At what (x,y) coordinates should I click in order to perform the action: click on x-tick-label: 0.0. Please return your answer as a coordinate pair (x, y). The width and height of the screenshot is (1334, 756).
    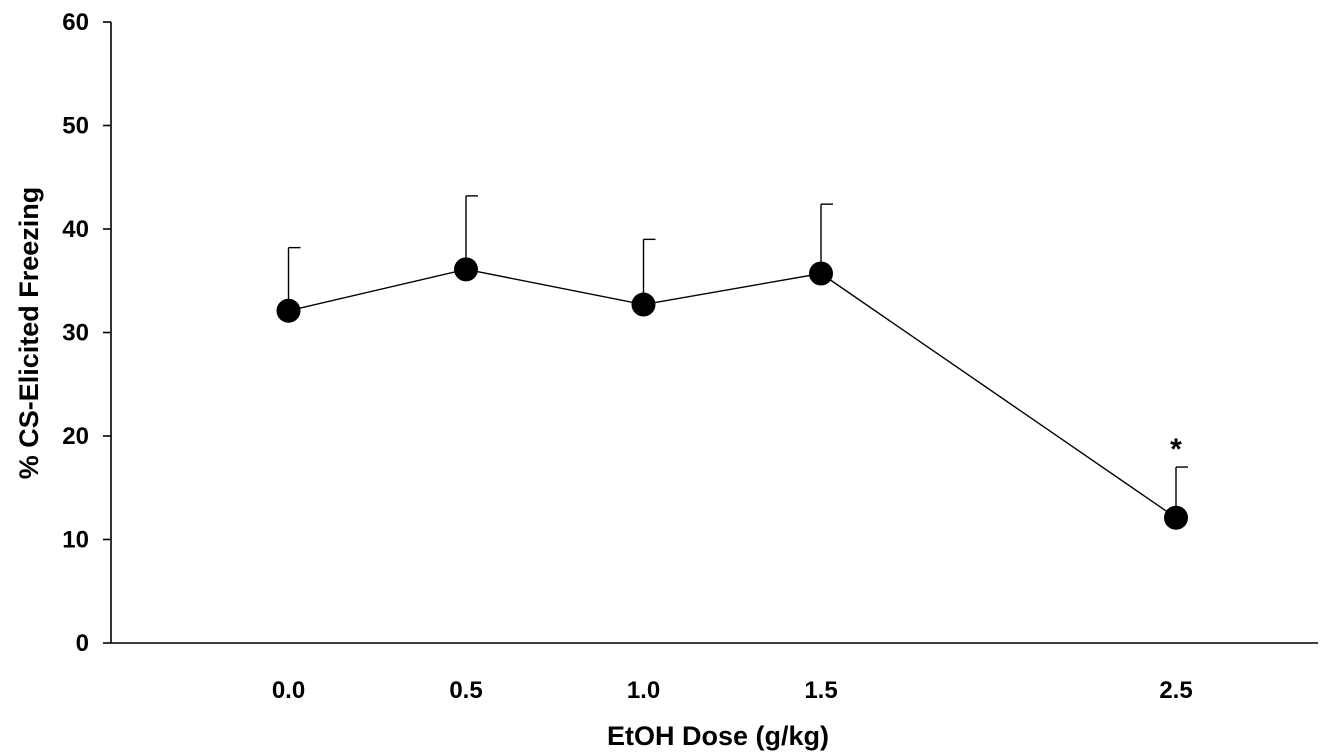
    Looking at the image, I should click on (288, 690).